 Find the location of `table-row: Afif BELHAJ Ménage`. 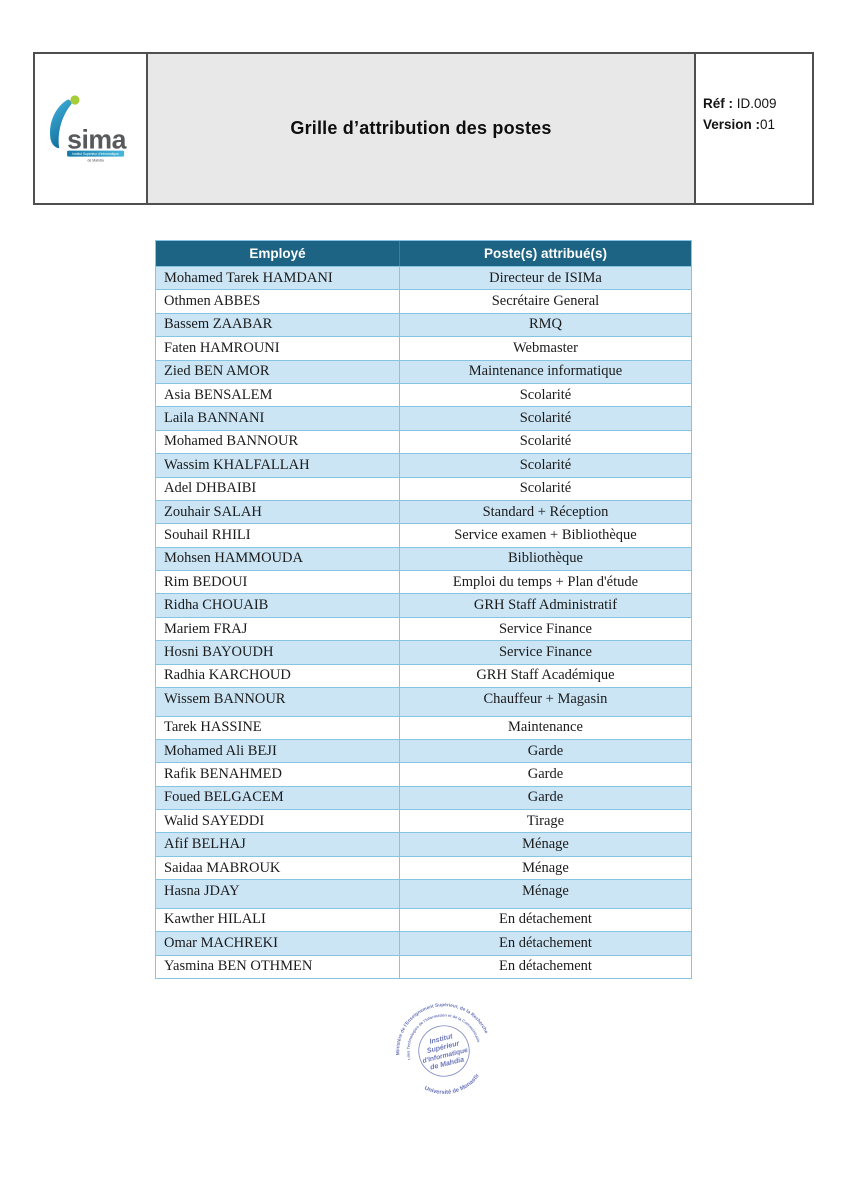

table-row: Afif BELHAJ Ménage is located at coordinates (423, 844).